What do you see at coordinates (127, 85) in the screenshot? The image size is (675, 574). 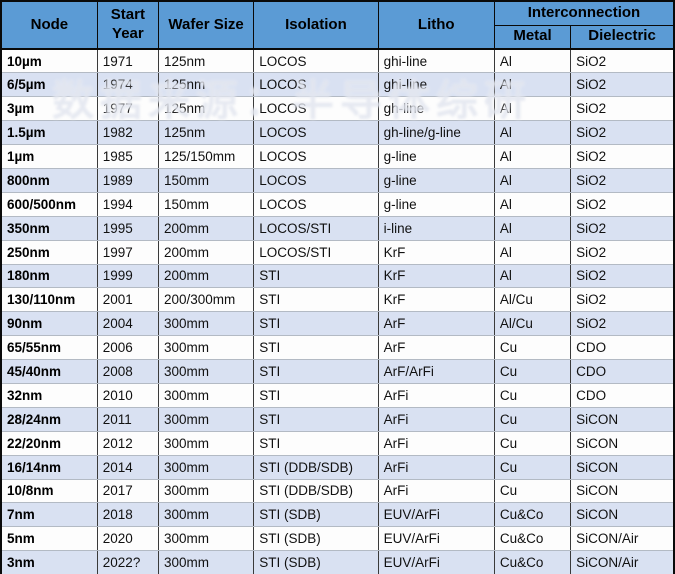 I see `cell-year: 1974` at bounding box center [127, 85].